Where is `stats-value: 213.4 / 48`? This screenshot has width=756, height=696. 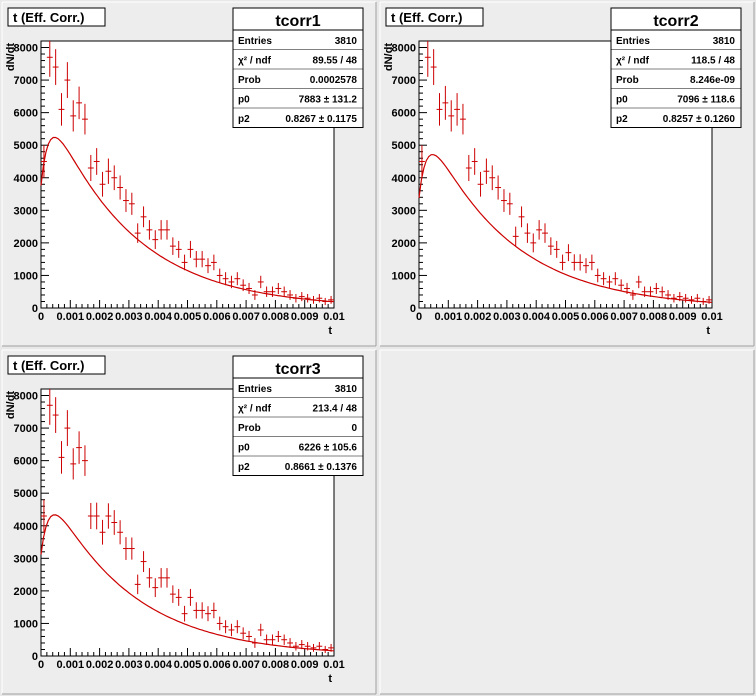 stats-value: 213.4 / 48 is located at coordinates (335, 409).